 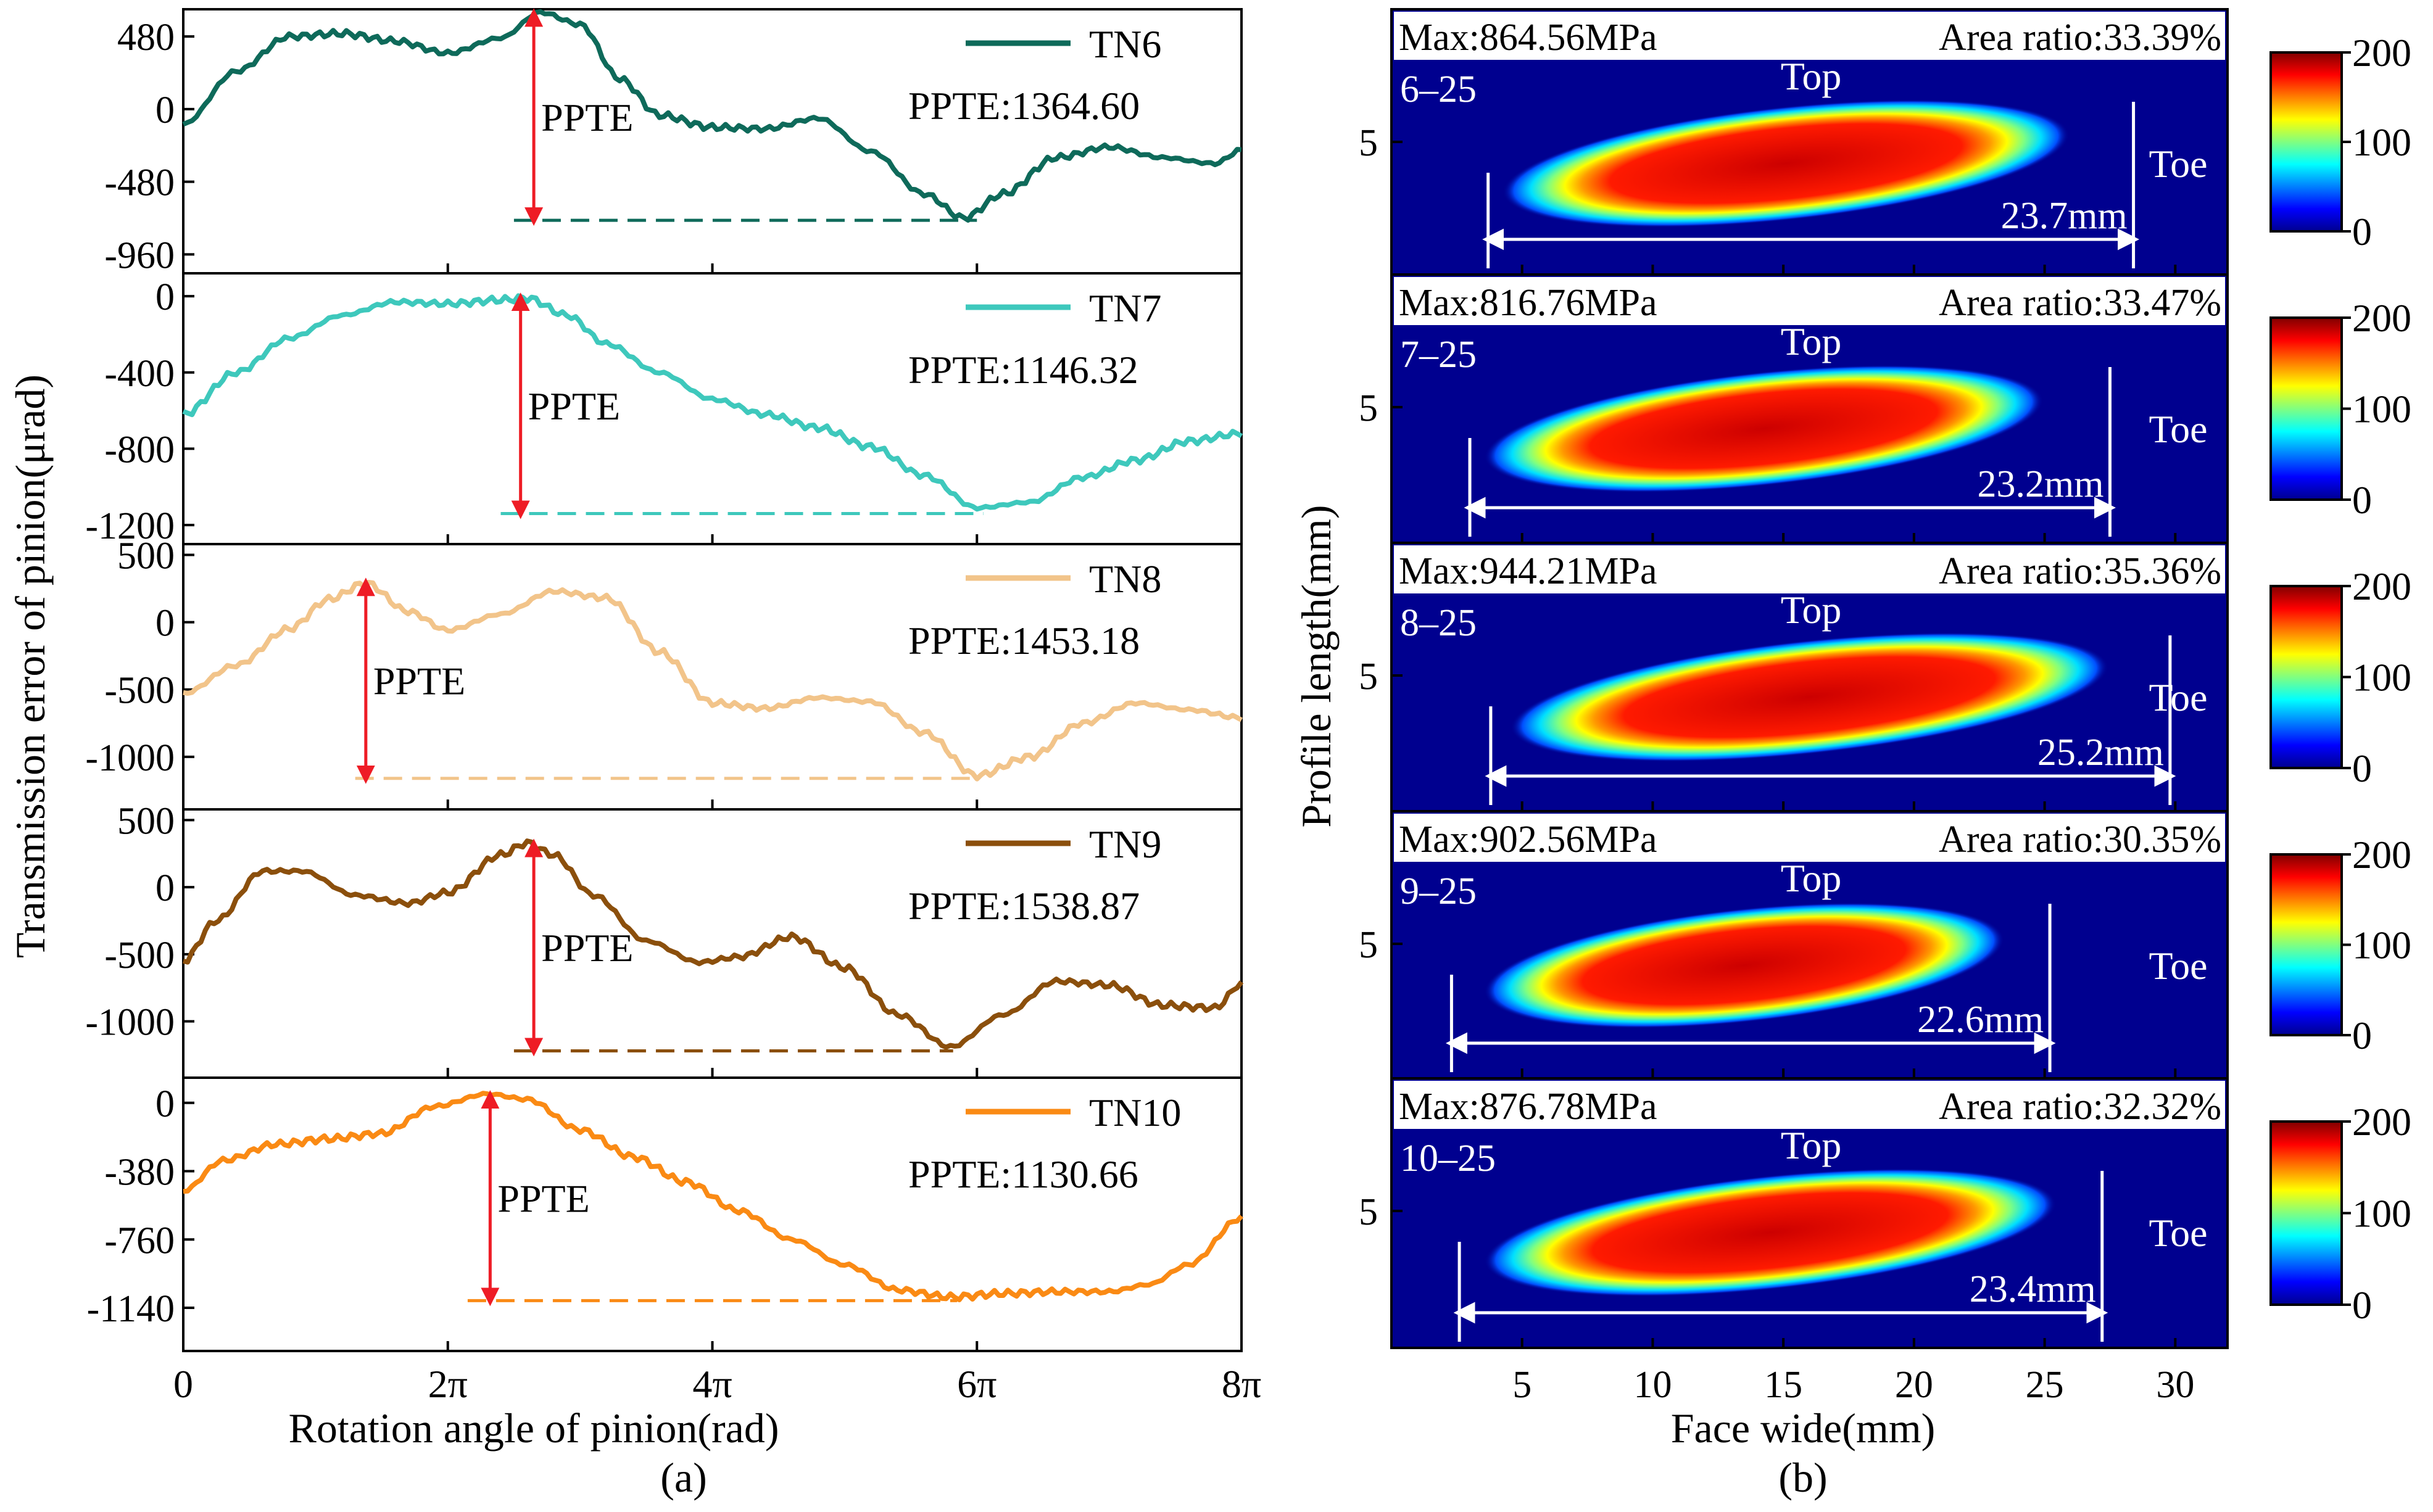 I want to click on y-tick-label: -960, so click(x=139, y=255).